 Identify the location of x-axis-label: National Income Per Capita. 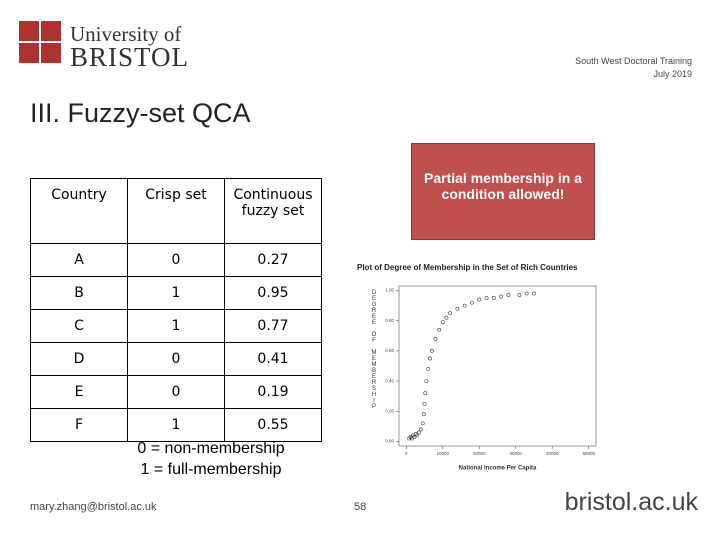
(498, 469).